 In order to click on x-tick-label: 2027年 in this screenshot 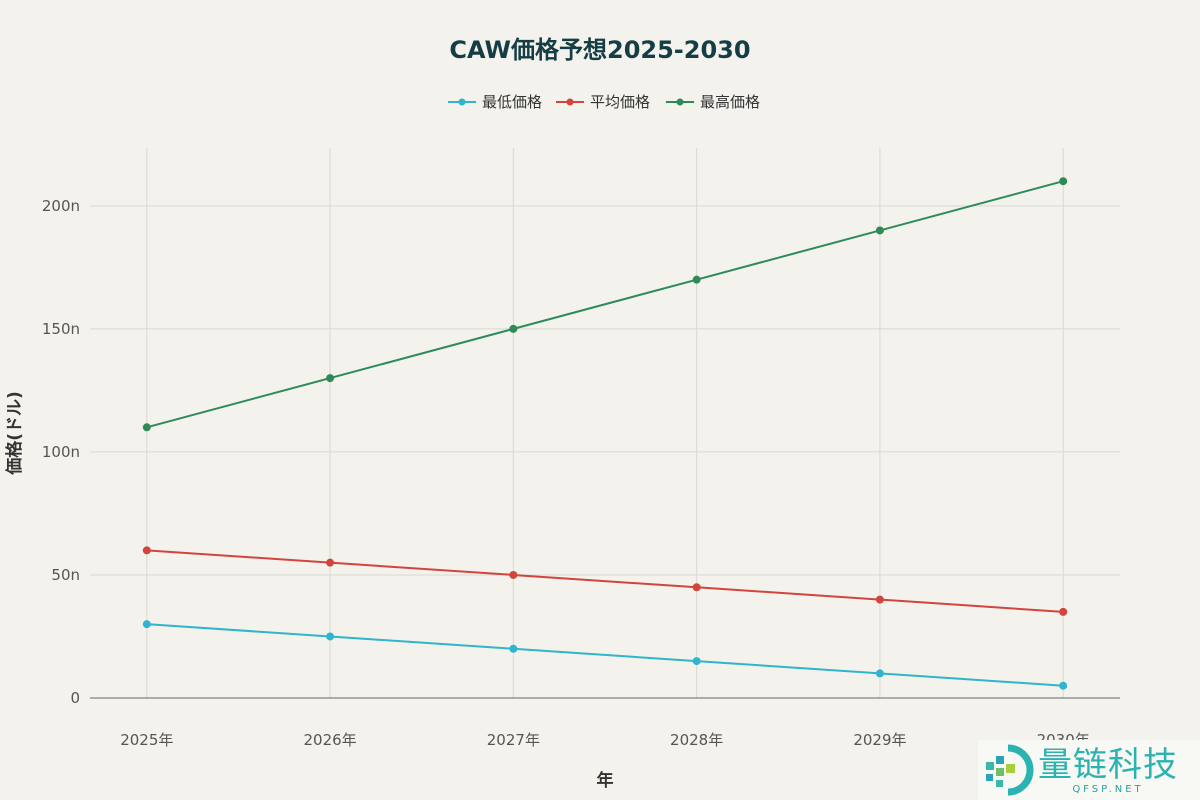, I will do `click(513, 740)`.